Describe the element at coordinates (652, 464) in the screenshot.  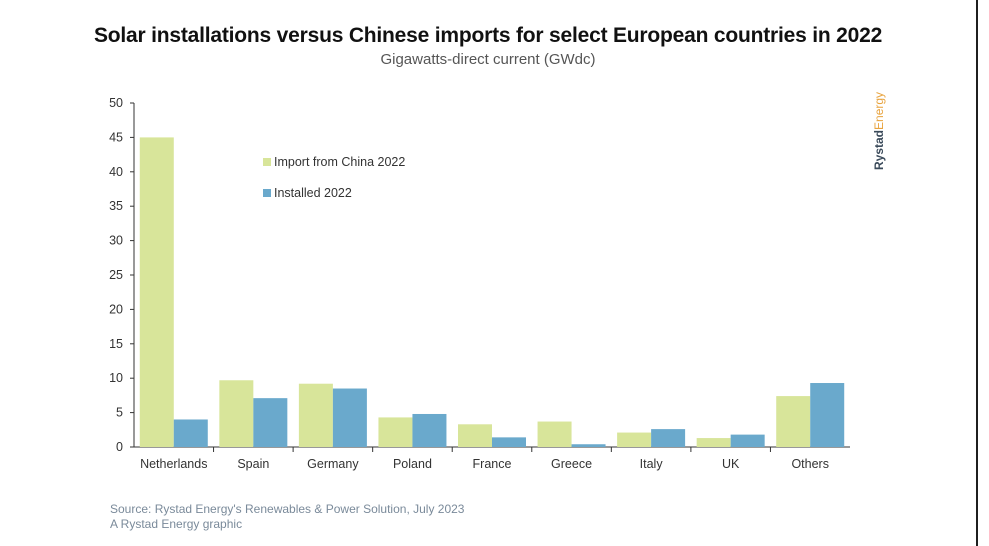
I see `x-tick-label: Italy` at that location.